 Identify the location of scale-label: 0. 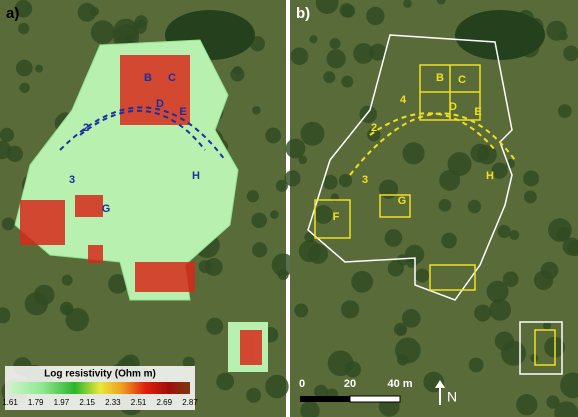
(302, 384).